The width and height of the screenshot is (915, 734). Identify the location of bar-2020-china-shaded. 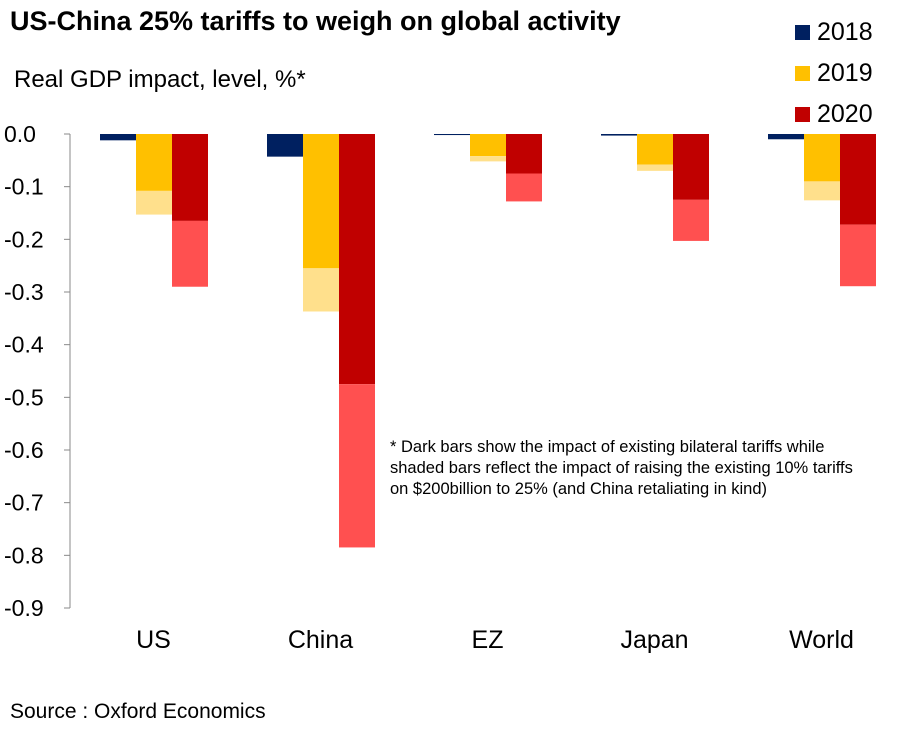
(357, 466).